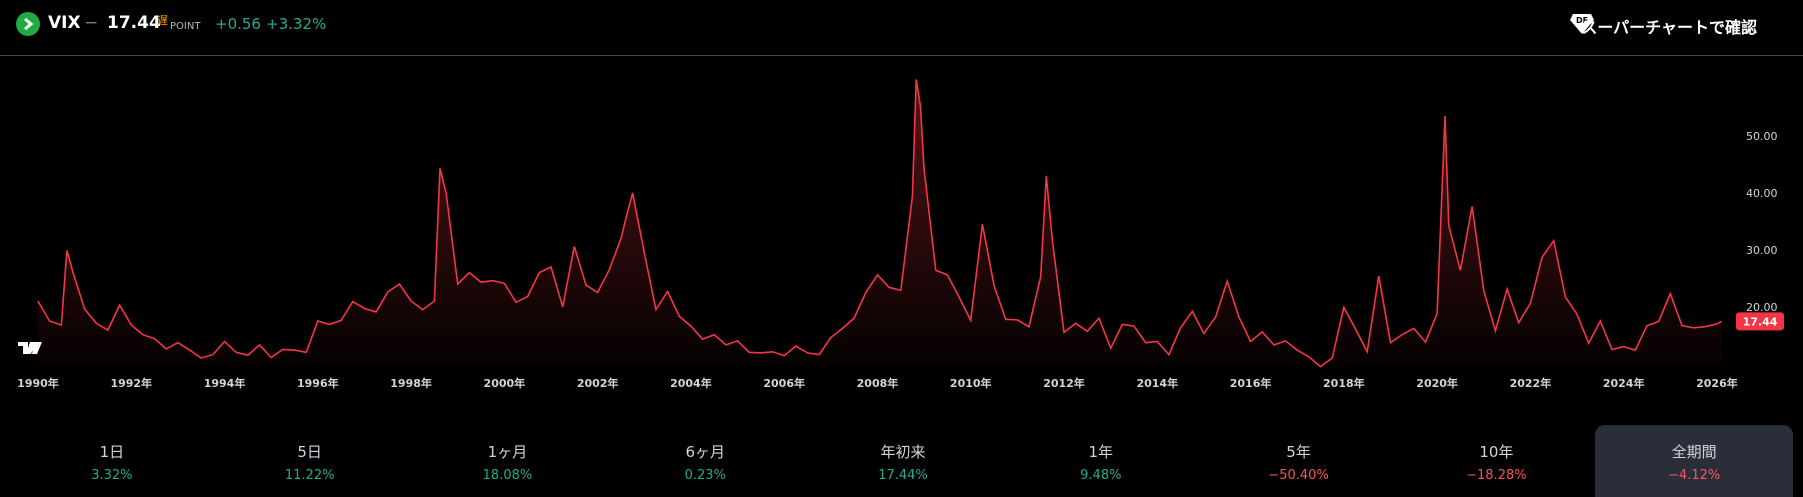 The image size is (1803, 497). What do you see at coordinates (505, 383) in the screenshot?
I see `x-tick-label: 2000年` at bounding box center [505, 383].